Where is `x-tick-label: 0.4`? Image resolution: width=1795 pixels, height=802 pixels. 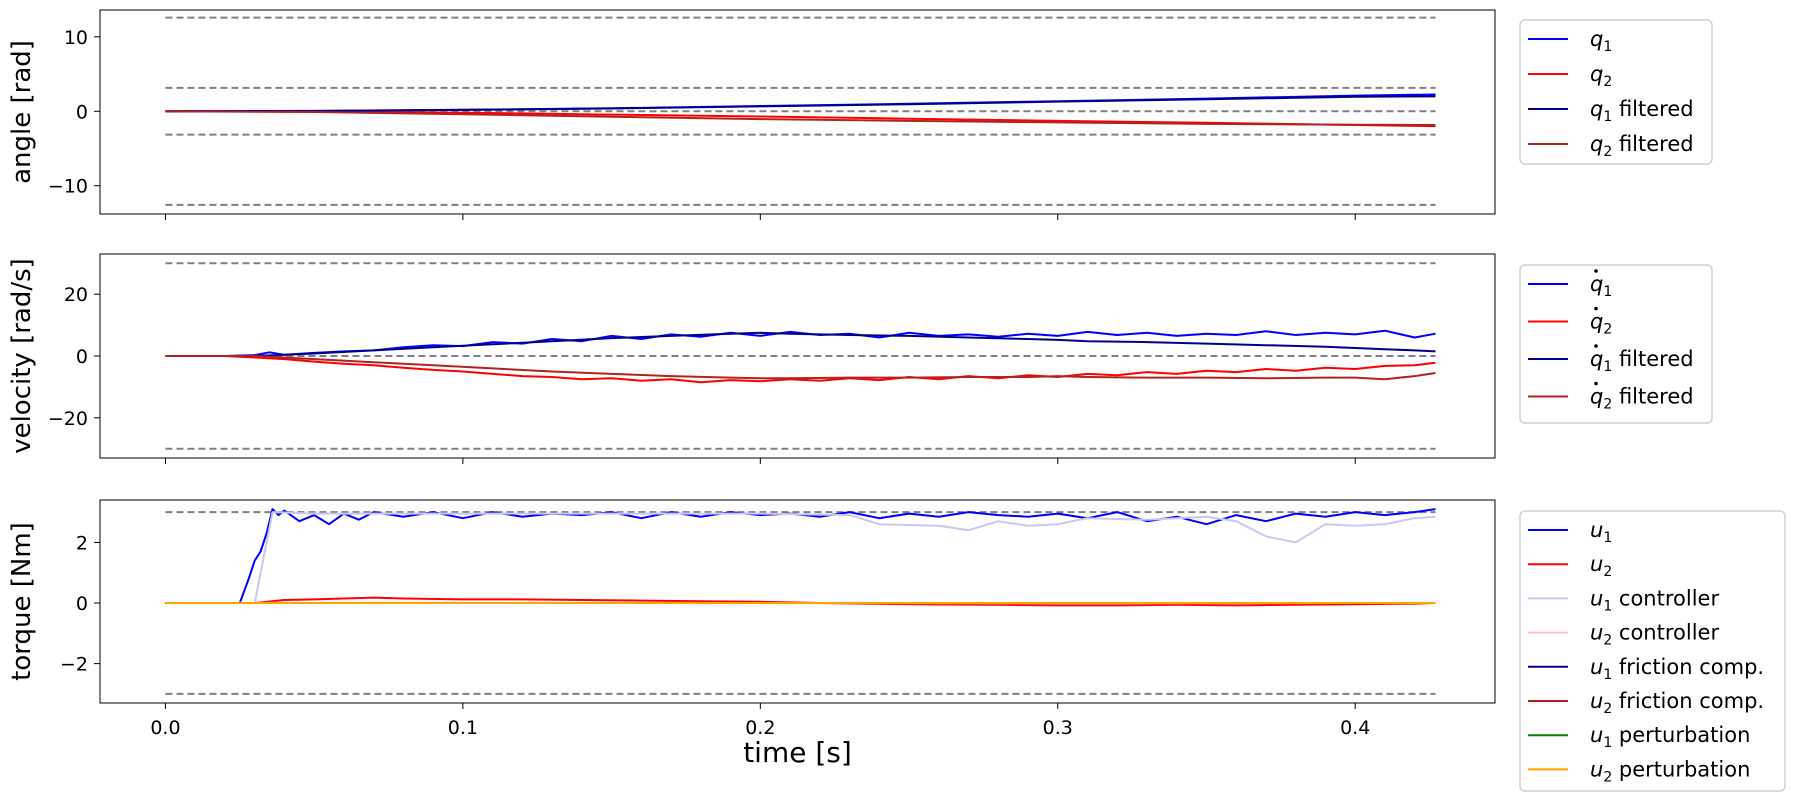
x-tick-label: 0.4 is located at coordinates (1355, 728).